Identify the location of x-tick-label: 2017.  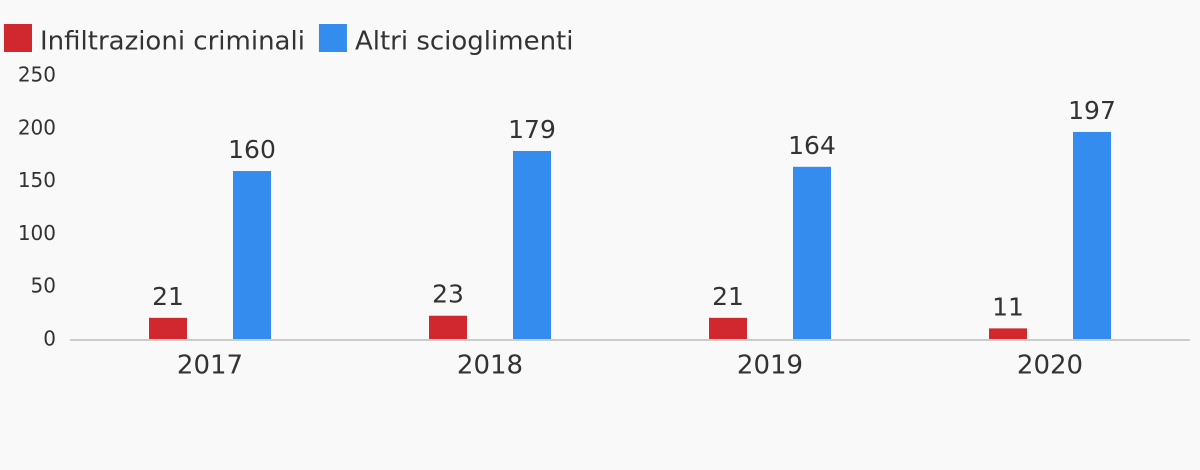
(210, 366).